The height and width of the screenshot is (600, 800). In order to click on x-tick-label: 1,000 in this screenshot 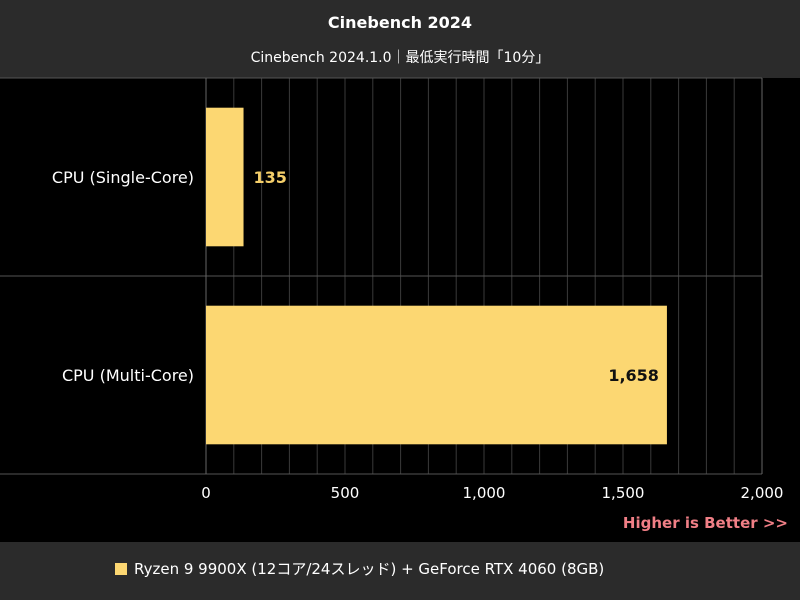, I will do `click(484, 493)`.